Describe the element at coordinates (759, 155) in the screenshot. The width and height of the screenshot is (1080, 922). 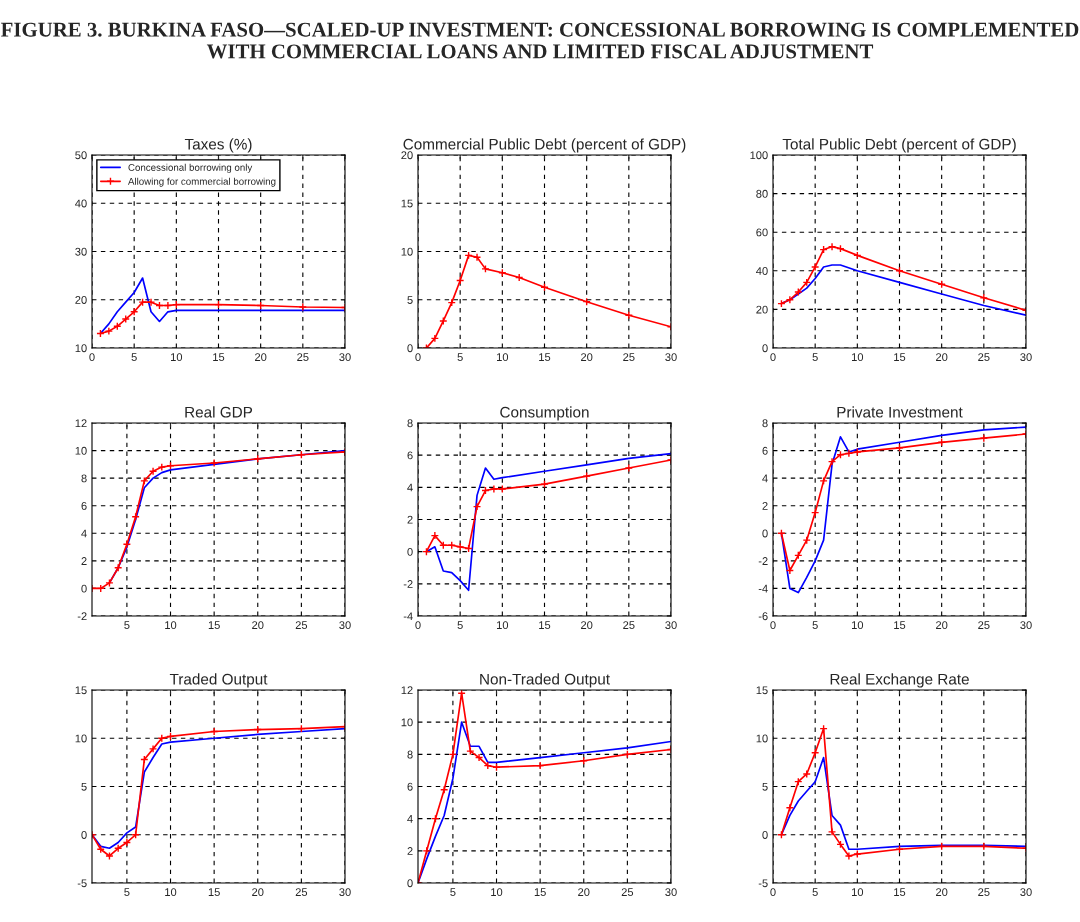
I see `y-tick-label: 100` at that location.